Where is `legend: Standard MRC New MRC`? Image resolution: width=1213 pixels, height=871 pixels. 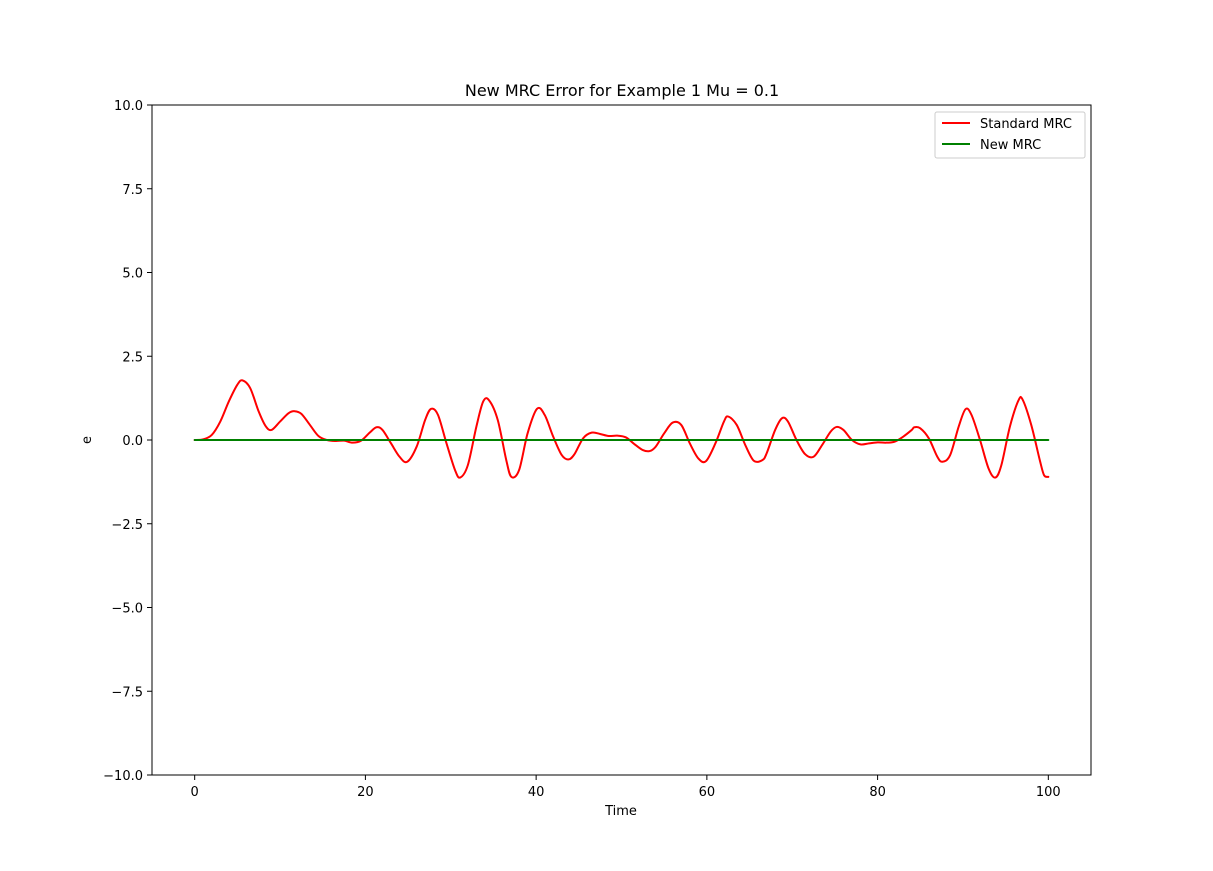 legend: Standard MRC New MRC is located at coordinates (1010, 135).